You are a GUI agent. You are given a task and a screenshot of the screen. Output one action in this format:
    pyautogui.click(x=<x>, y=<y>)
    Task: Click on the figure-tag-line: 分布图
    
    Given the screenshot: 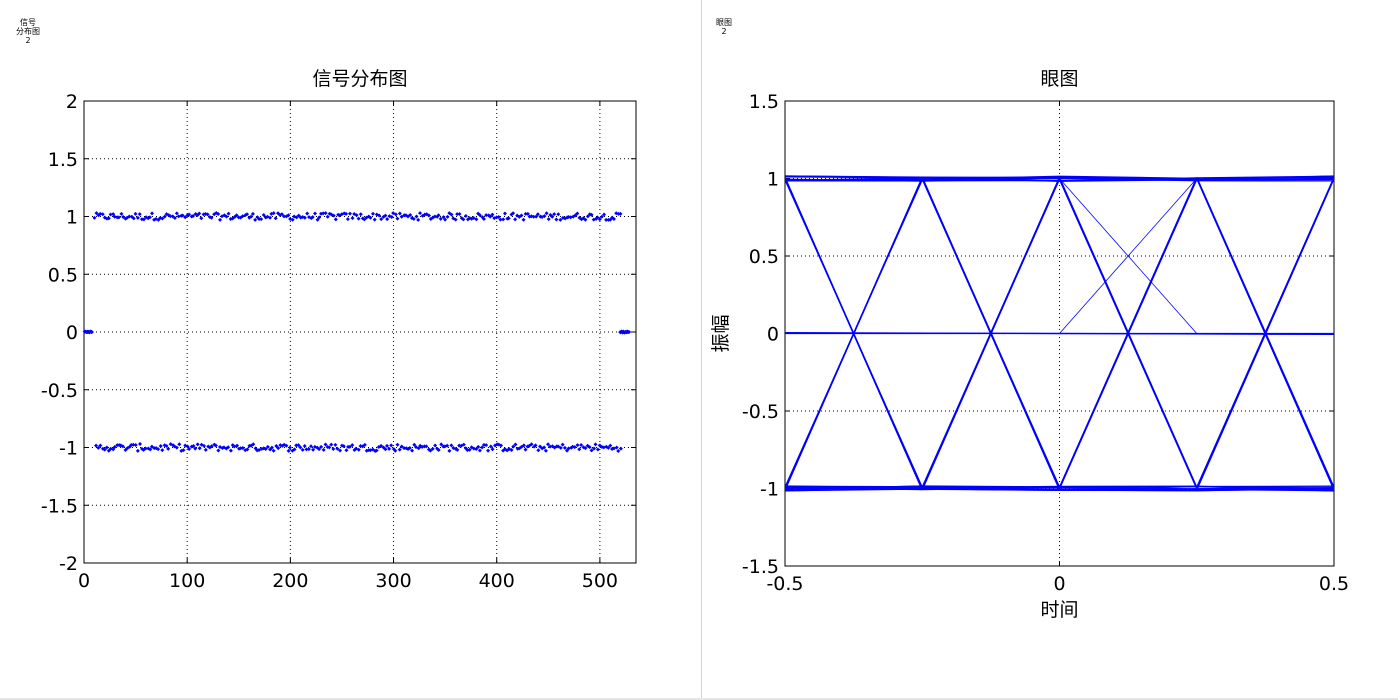 What is the action you would take?
    pyautogui.click(x=28, y=31)
    